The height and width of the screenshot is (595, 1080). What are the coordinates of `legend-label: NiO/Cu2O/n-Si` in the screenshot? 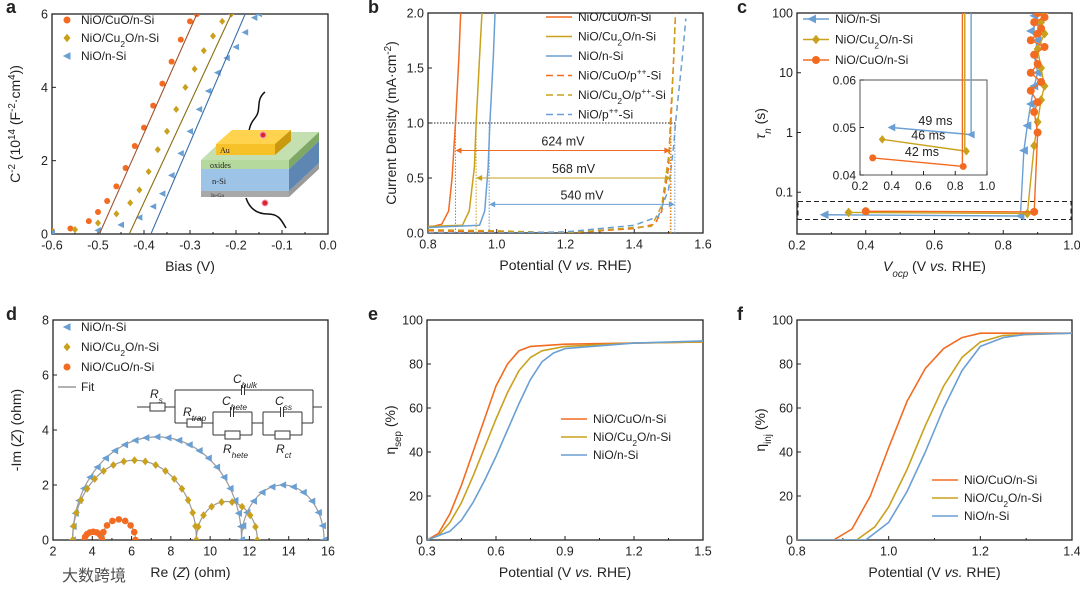 It's located at (617, 39).